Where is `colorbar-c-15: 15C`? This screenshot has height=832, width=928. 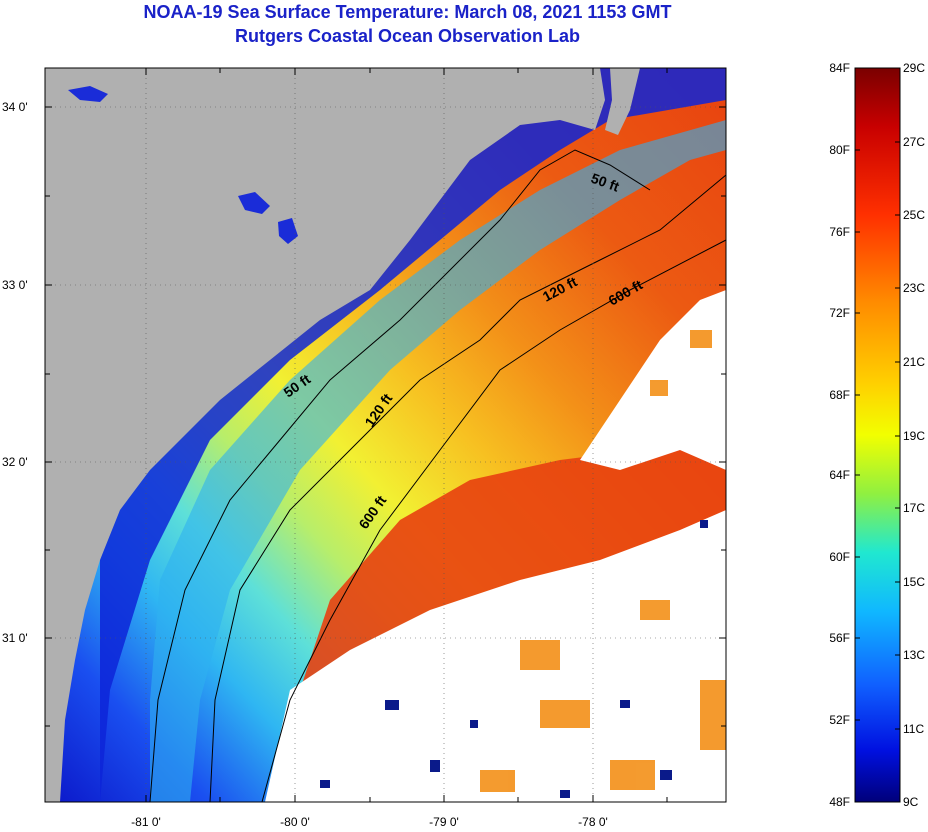 colorbar-c-15: 15C is located at coordinates (914, 582).